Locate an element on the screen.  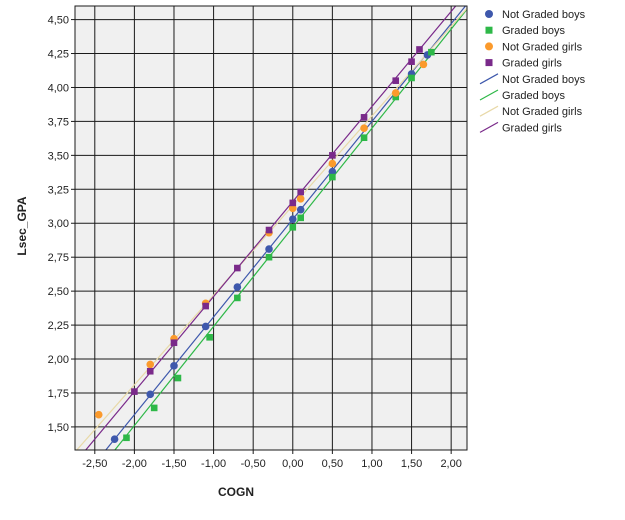
y-tick-label: 3,25 is located at coordinates (58, 190).